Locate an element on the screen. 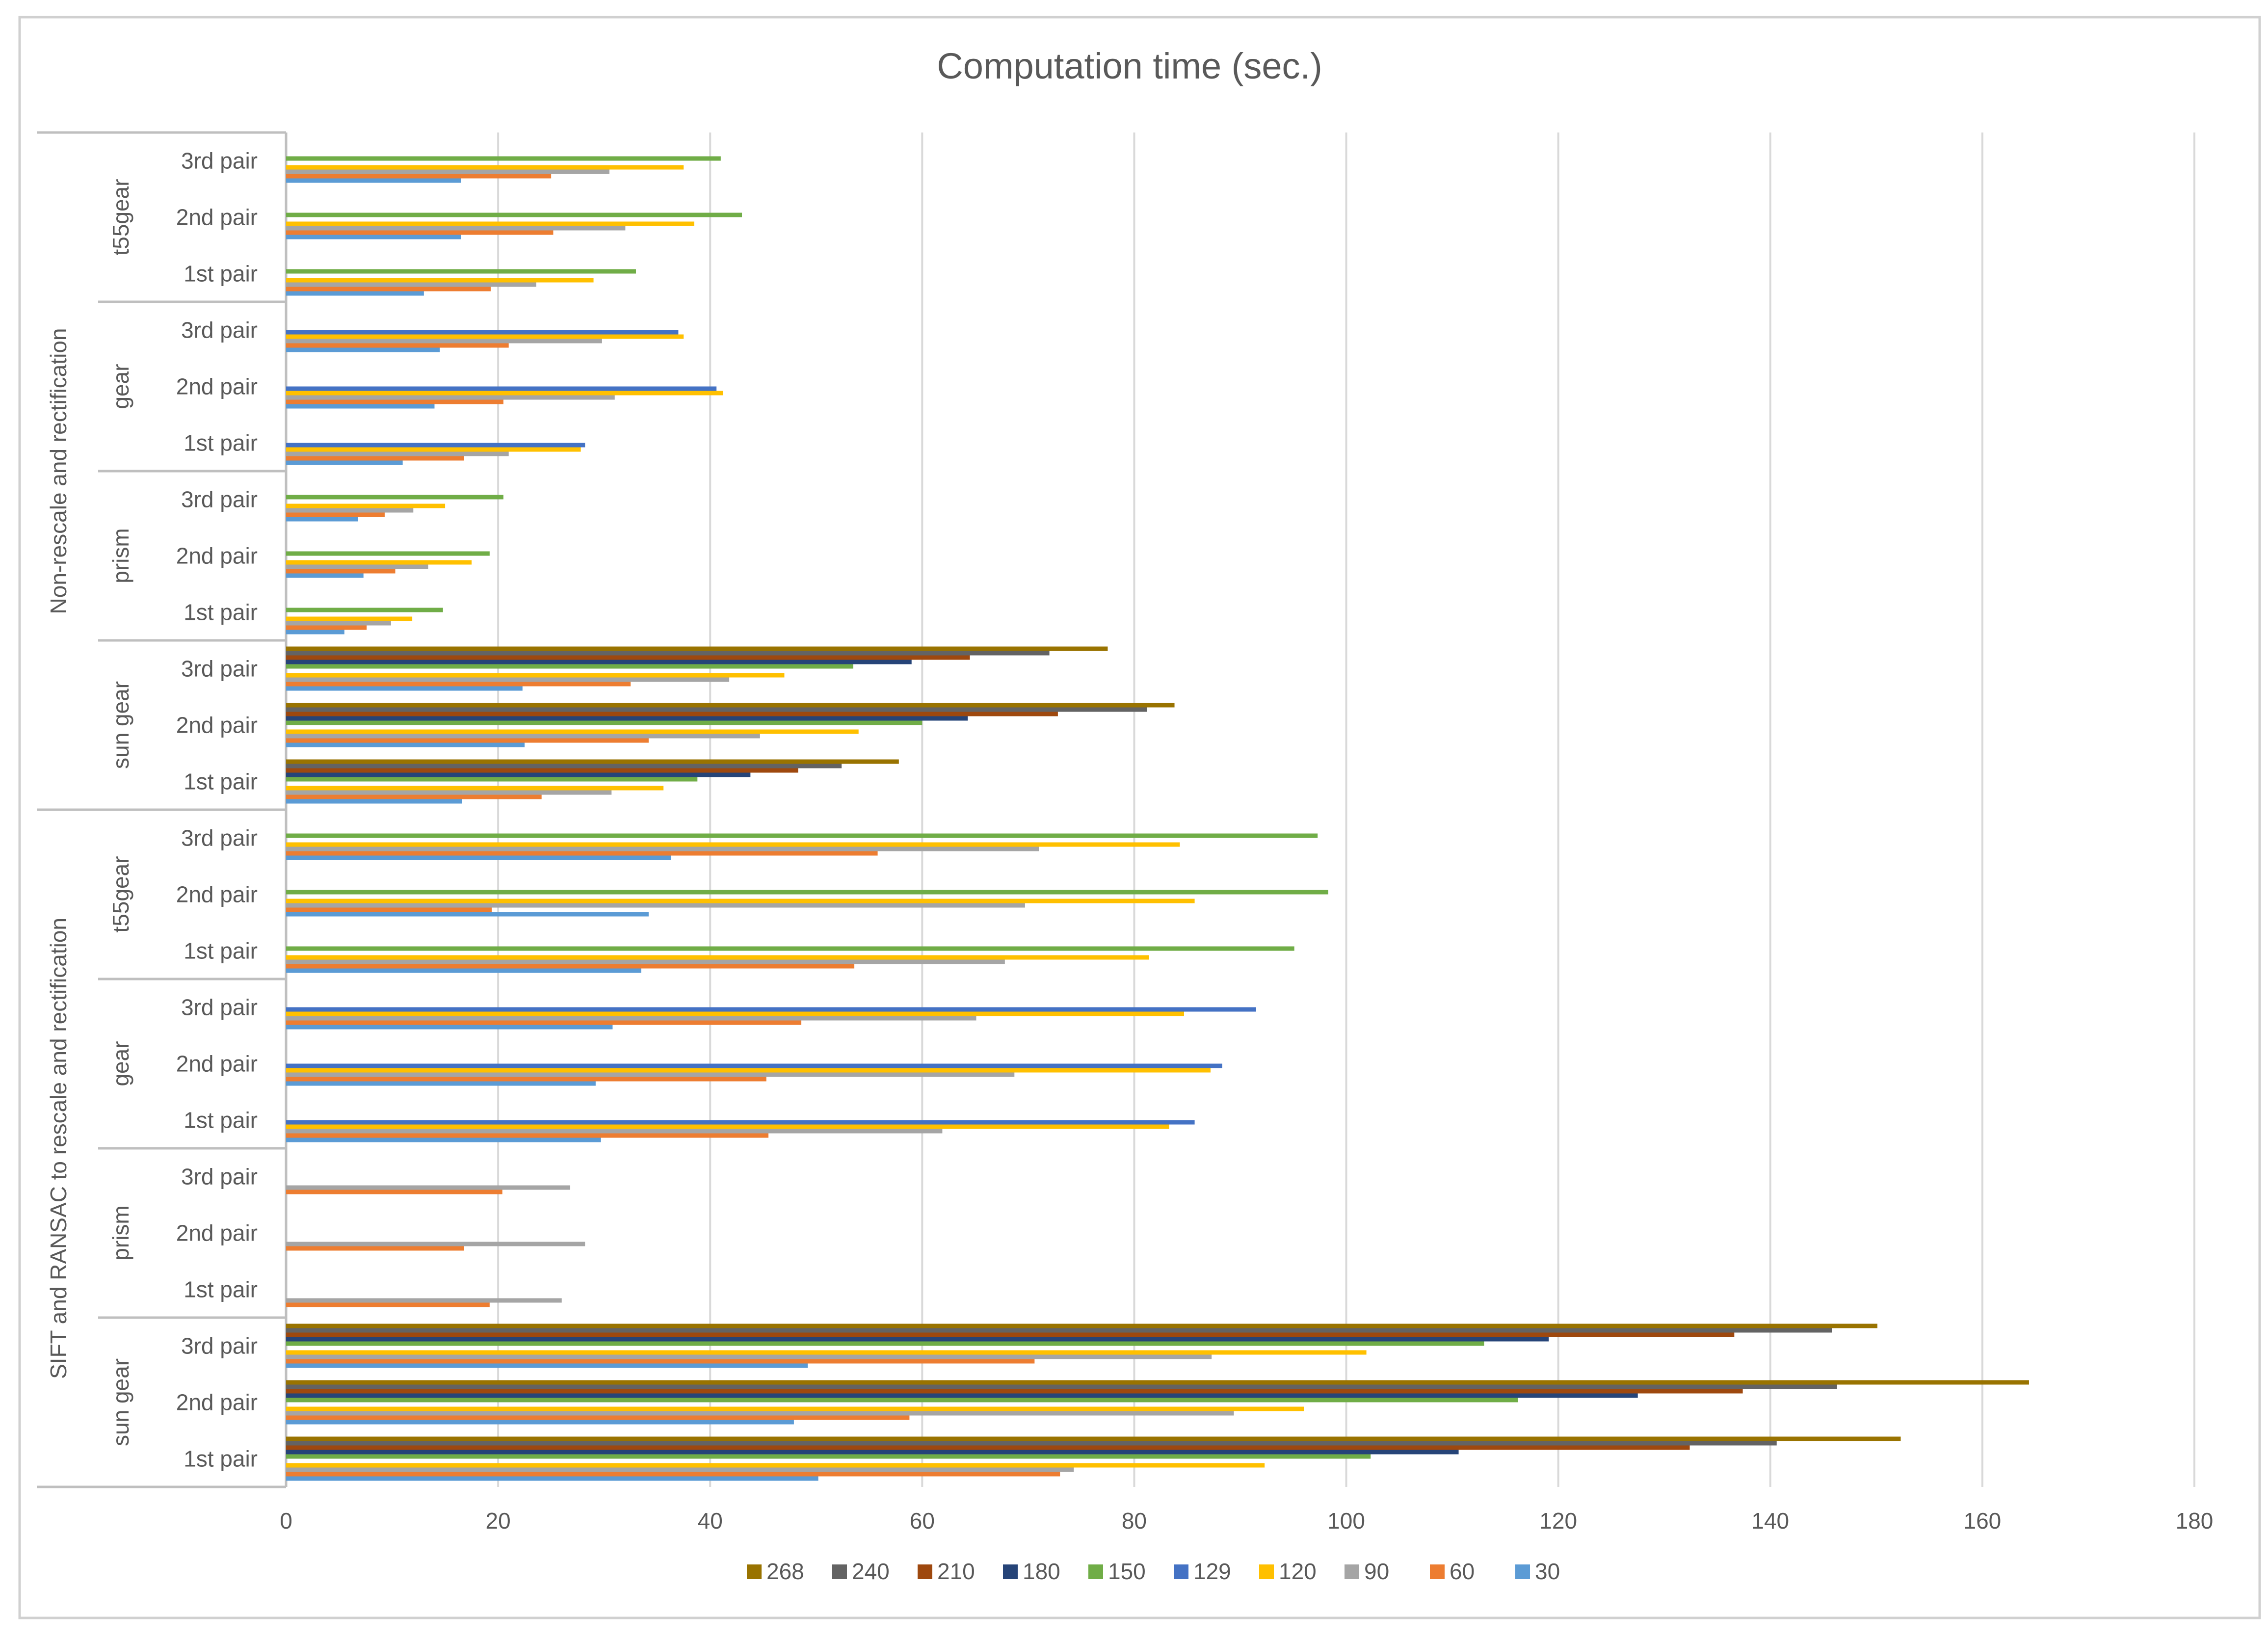  bar-g1-prism-1st-pair-s60 is located at coordinates (388, 1305).